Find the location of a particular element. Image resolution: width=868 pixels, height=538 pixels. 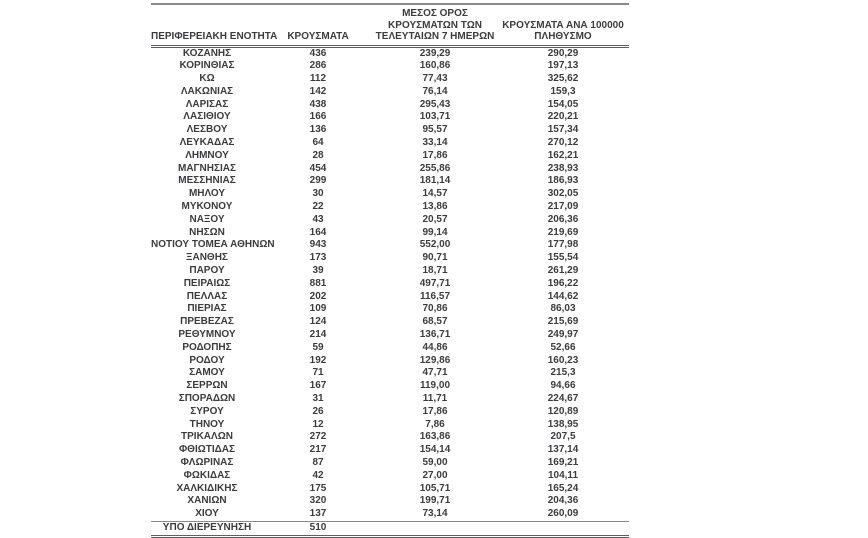

cell-per-100k: 159,3 is located at coordinates (563, 91).